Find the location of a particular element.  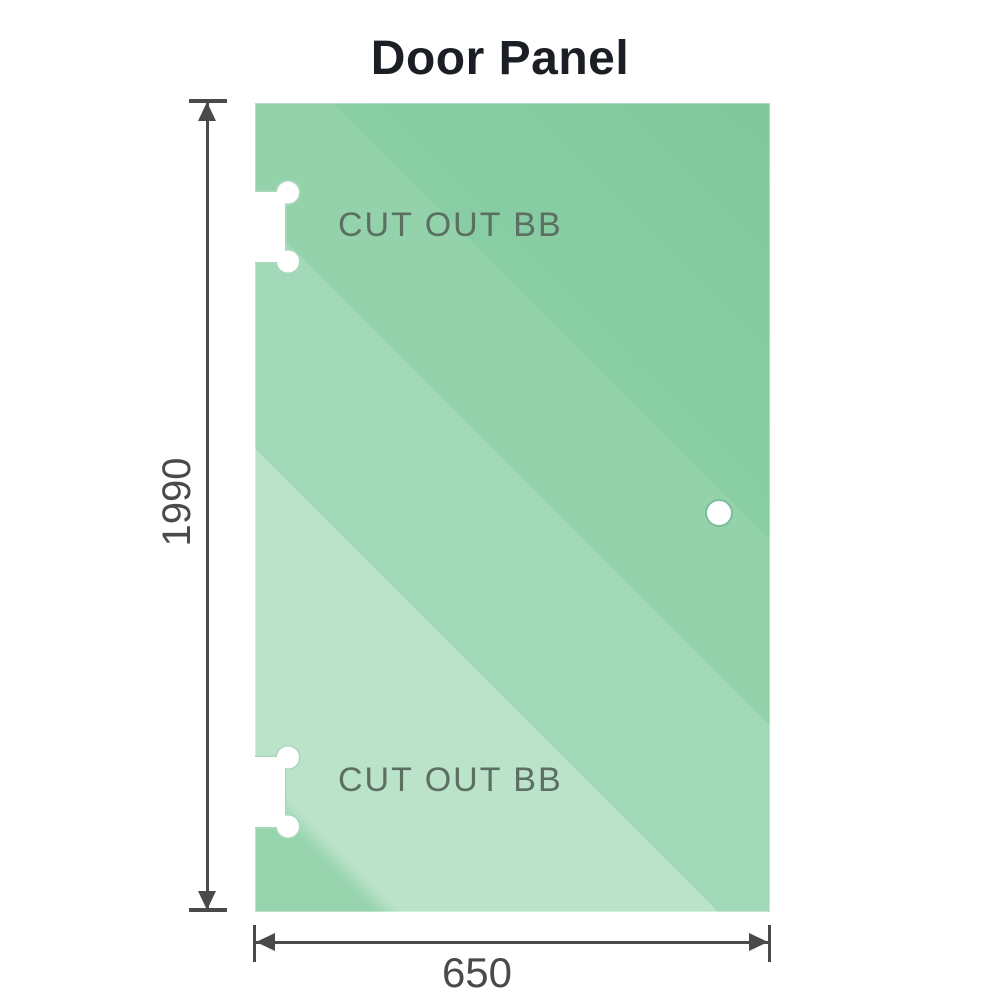

handle-hole is located at coordinates (719, 513).